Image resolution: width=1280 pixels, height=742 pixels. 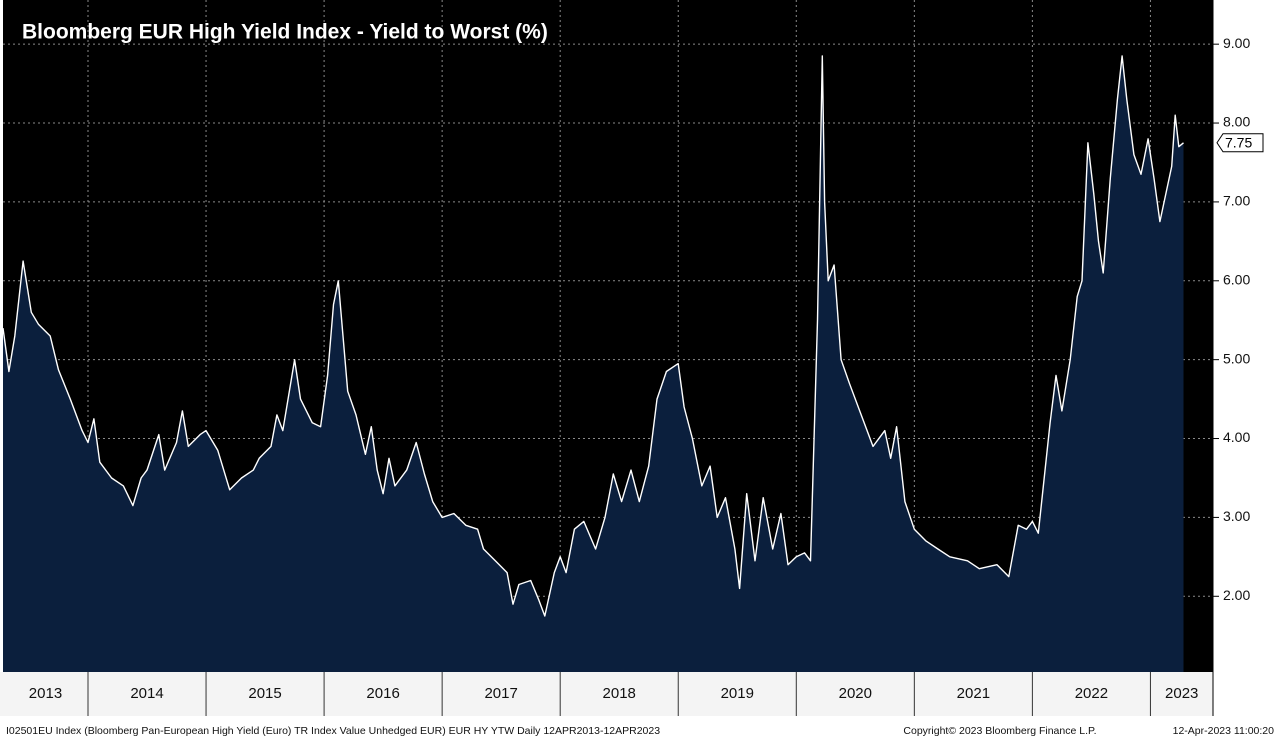 I want to click on x-tick-label: 2018, so click(x=619, y=693).